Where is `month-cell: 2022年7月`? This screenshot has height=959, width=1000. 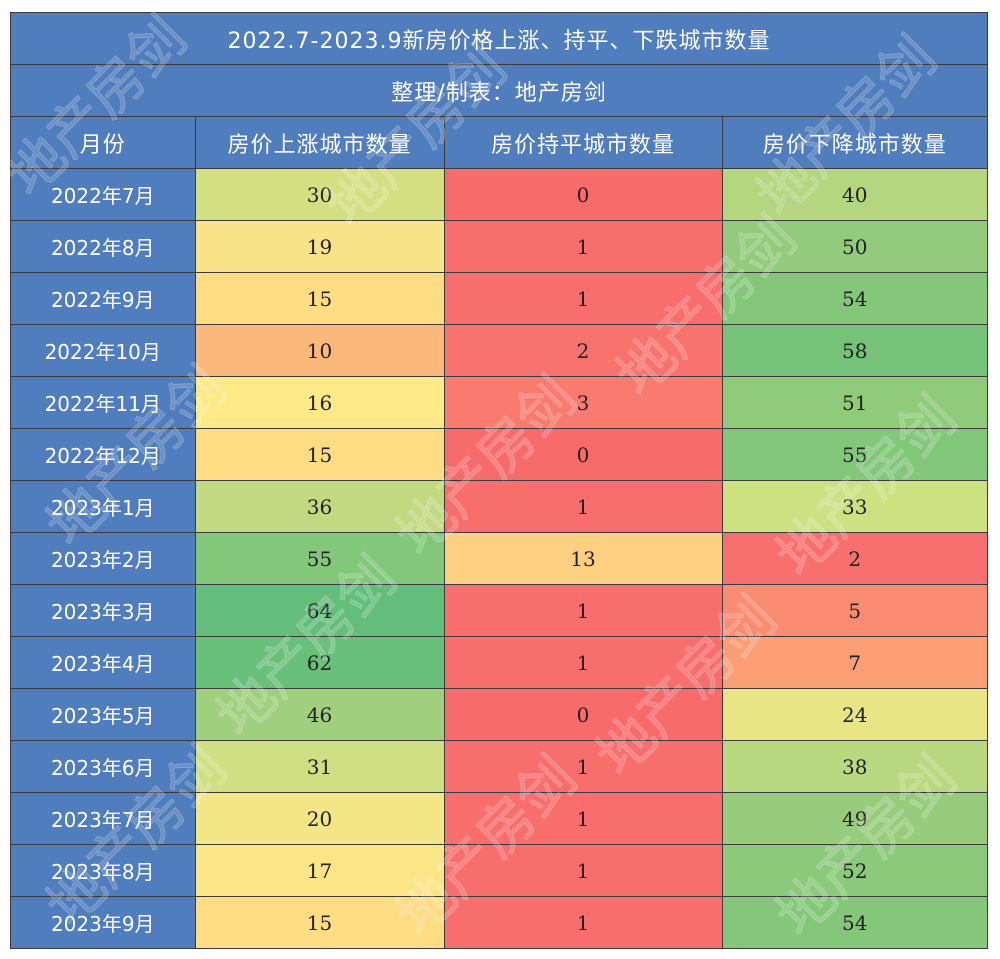 month-cell: 2022年7月 is located at coordinates (103, 194).